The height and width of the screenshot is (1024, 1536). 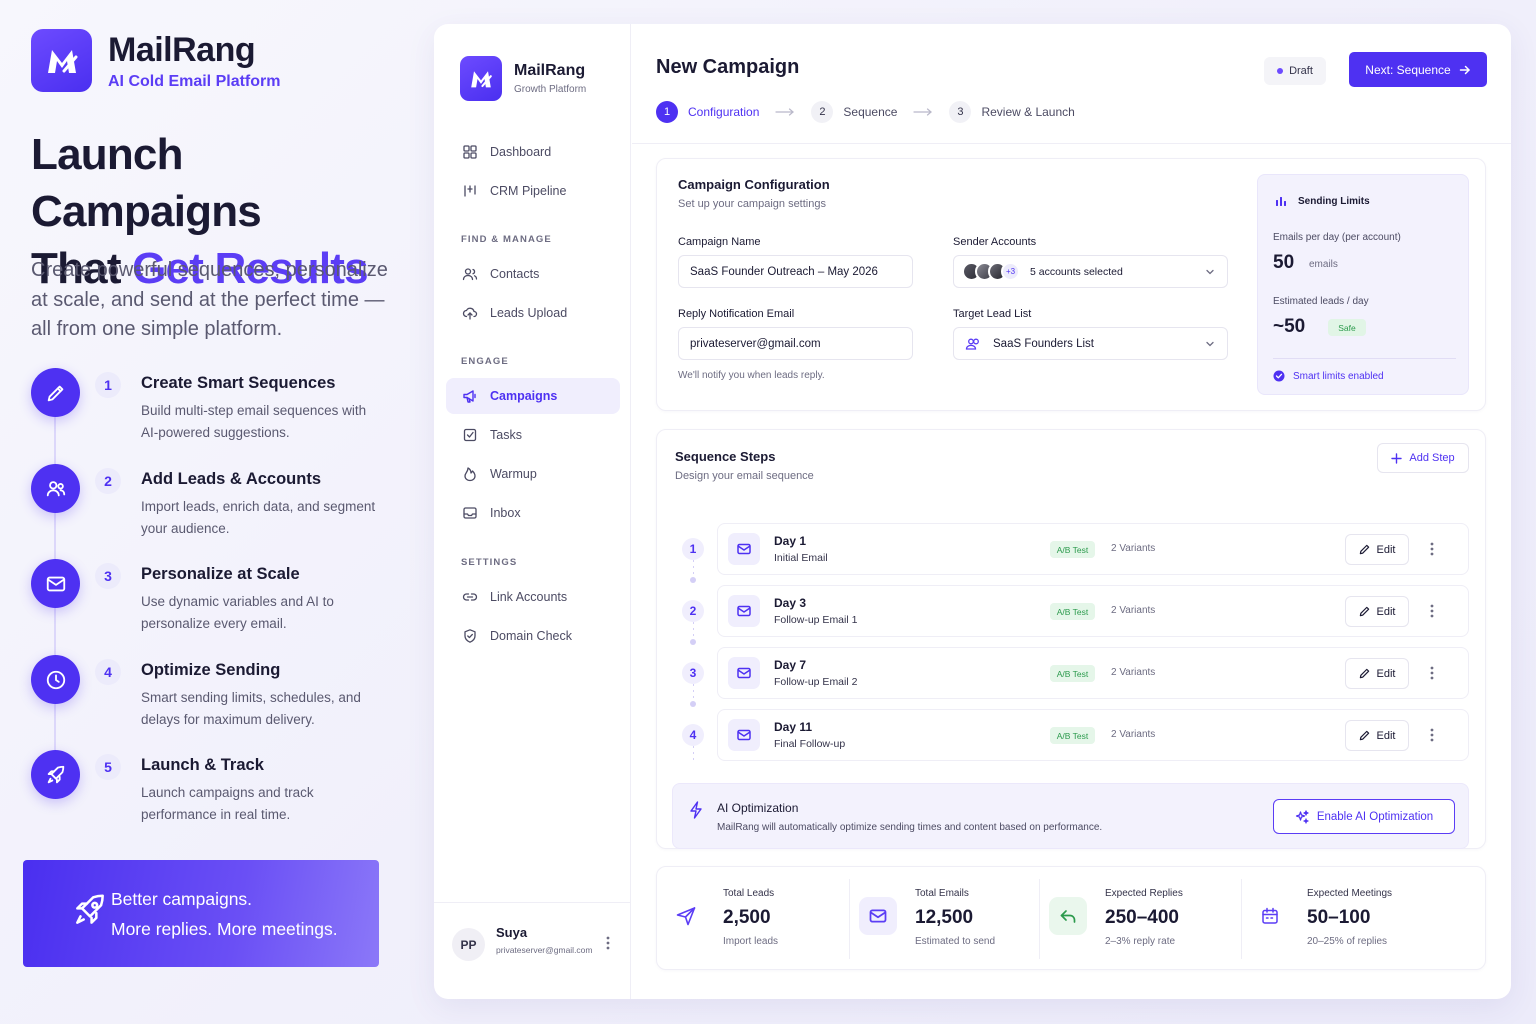 What do you see at coordinates (1301, 71) in the screenshot?
I see `status-badge-label: Draft` at bounding box center [1301, 71].